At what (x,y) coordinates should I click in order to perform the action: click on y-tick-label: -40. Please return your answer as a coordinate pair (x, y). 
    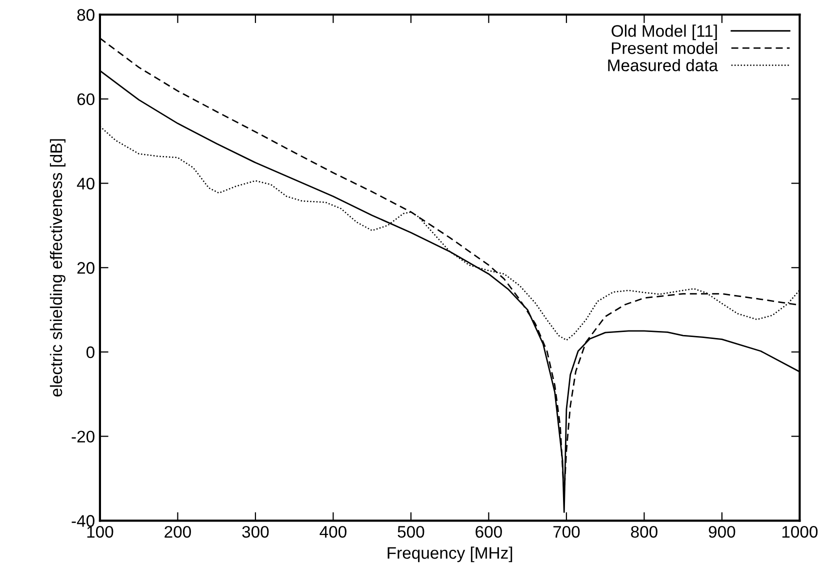
    Looking at the image, I should click on (83, 521).